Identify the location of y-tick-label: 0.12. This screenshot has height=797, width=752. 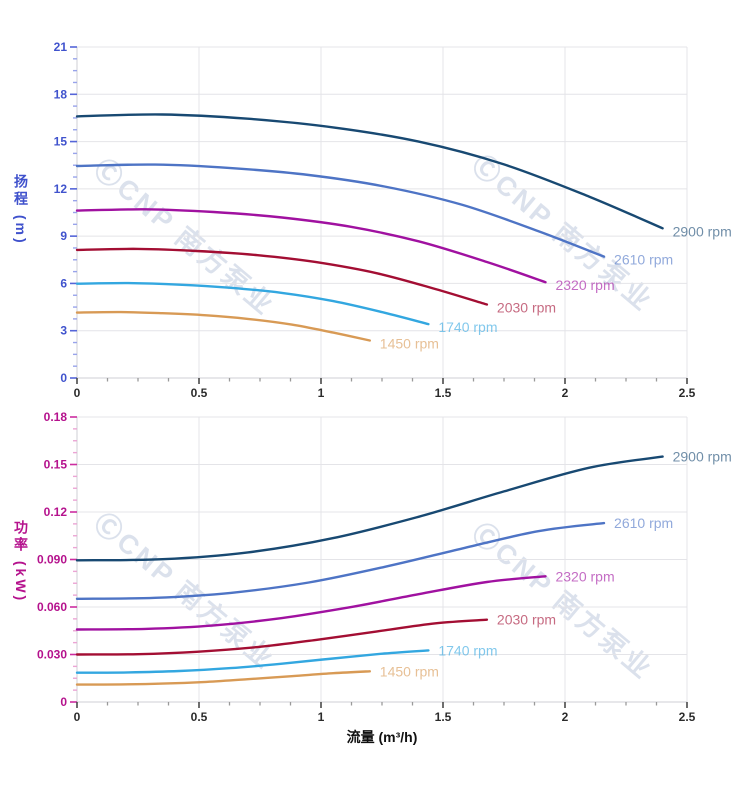
(56, 512).